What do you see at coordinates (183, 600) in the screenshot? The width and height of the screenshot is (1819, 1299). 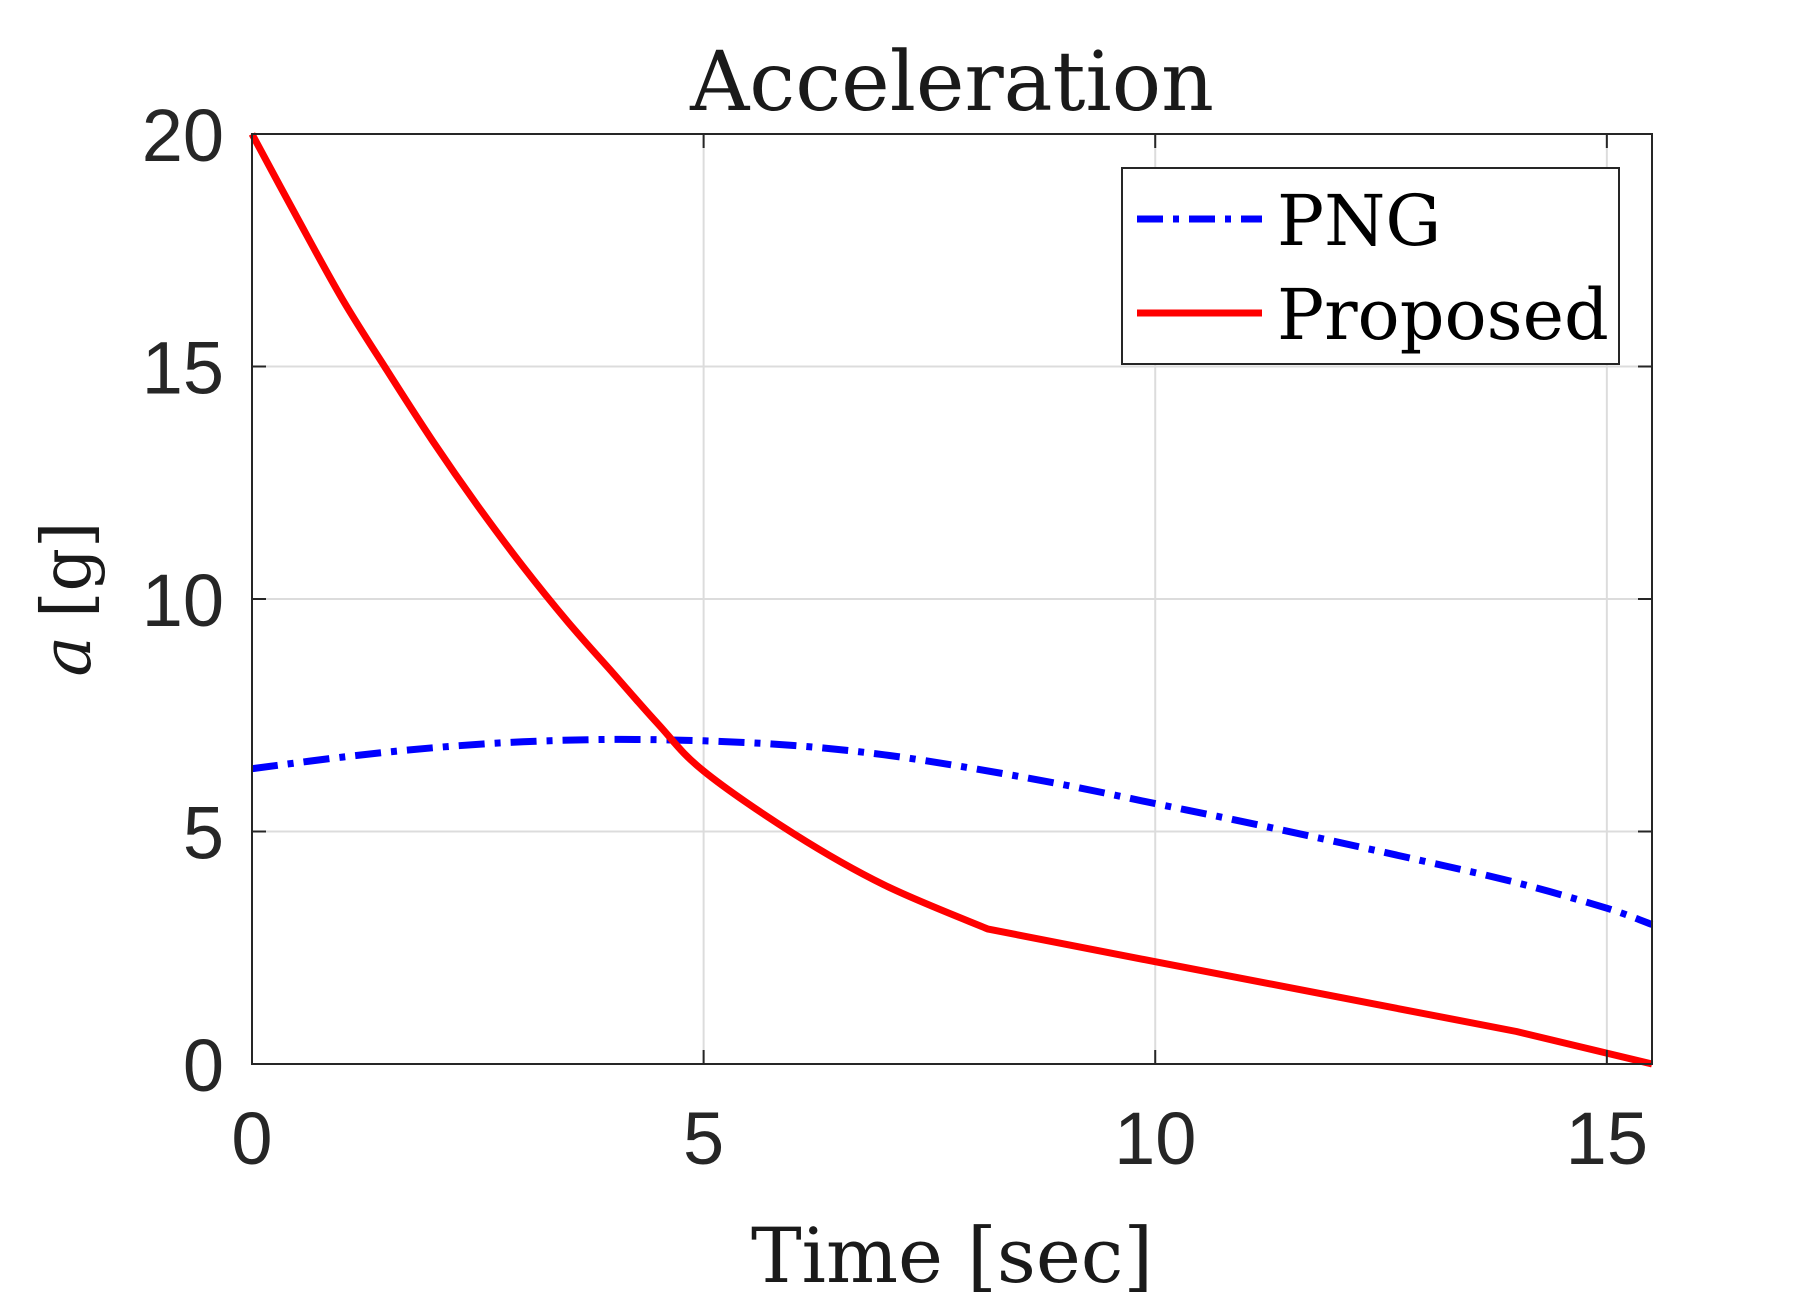 I see `y-tick-label: 10` at bounding box center [183, 600].